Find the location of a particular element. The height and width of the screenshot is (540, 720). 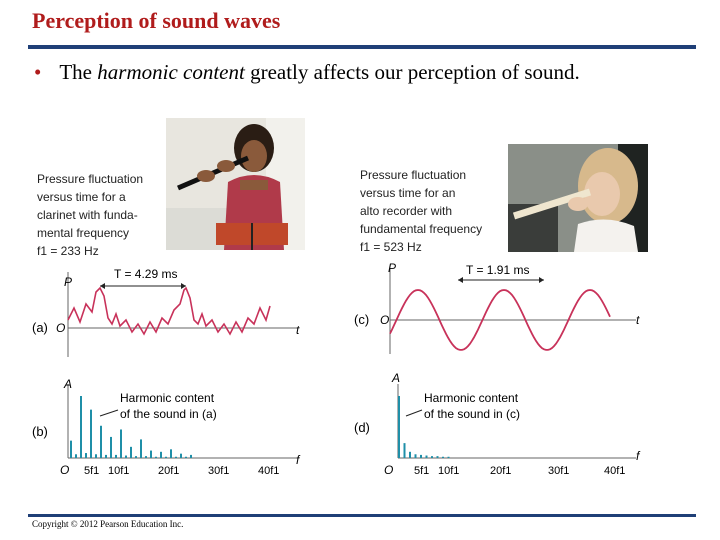

origin-label: O is located at coordinates (60, 328).